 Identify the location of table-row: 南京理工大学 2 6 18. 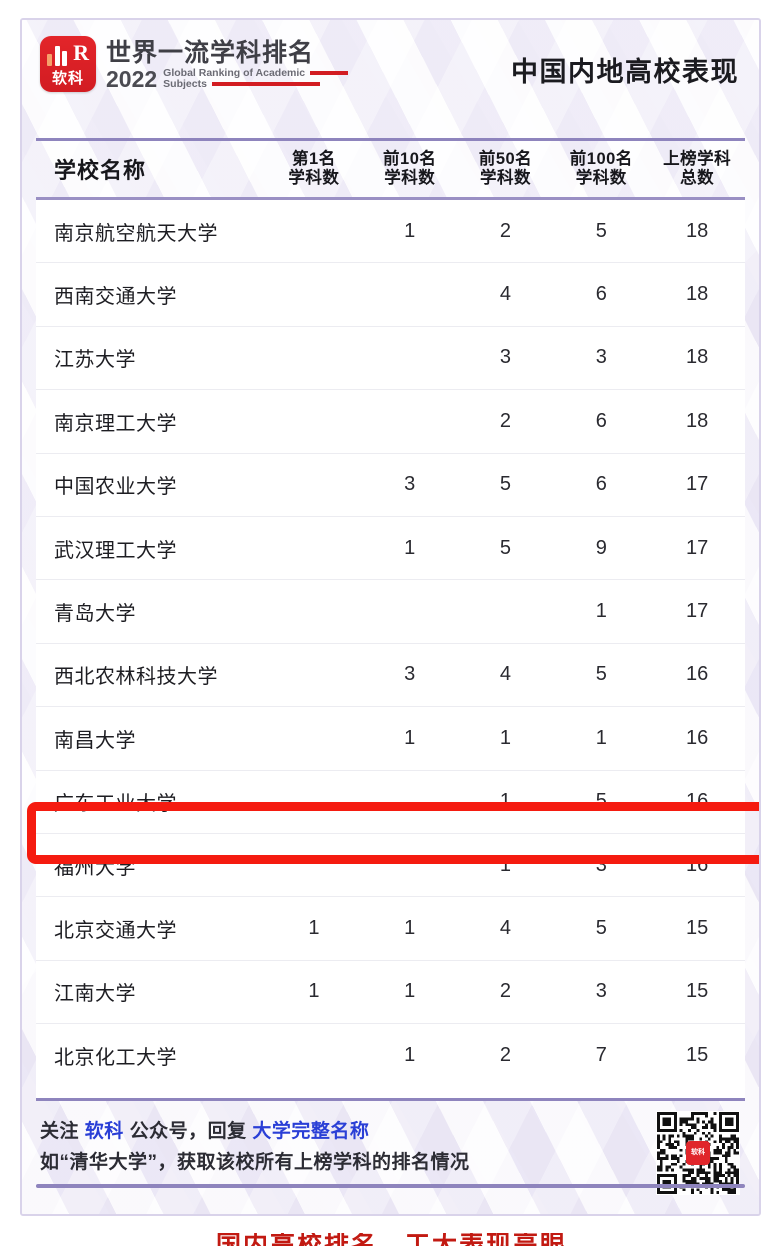
(390, 422).